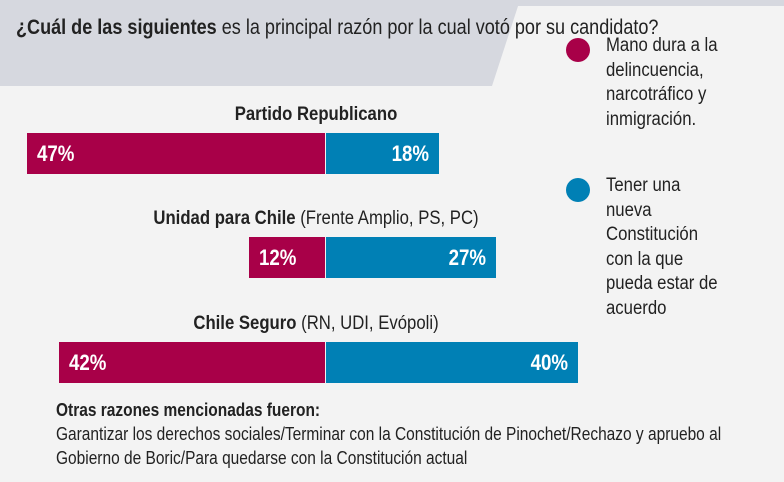  What do you see at coordinates (176, 153) in the screenshot?
I see `bar-mano-dura-0: 47%` at bounding box center [176, 153].